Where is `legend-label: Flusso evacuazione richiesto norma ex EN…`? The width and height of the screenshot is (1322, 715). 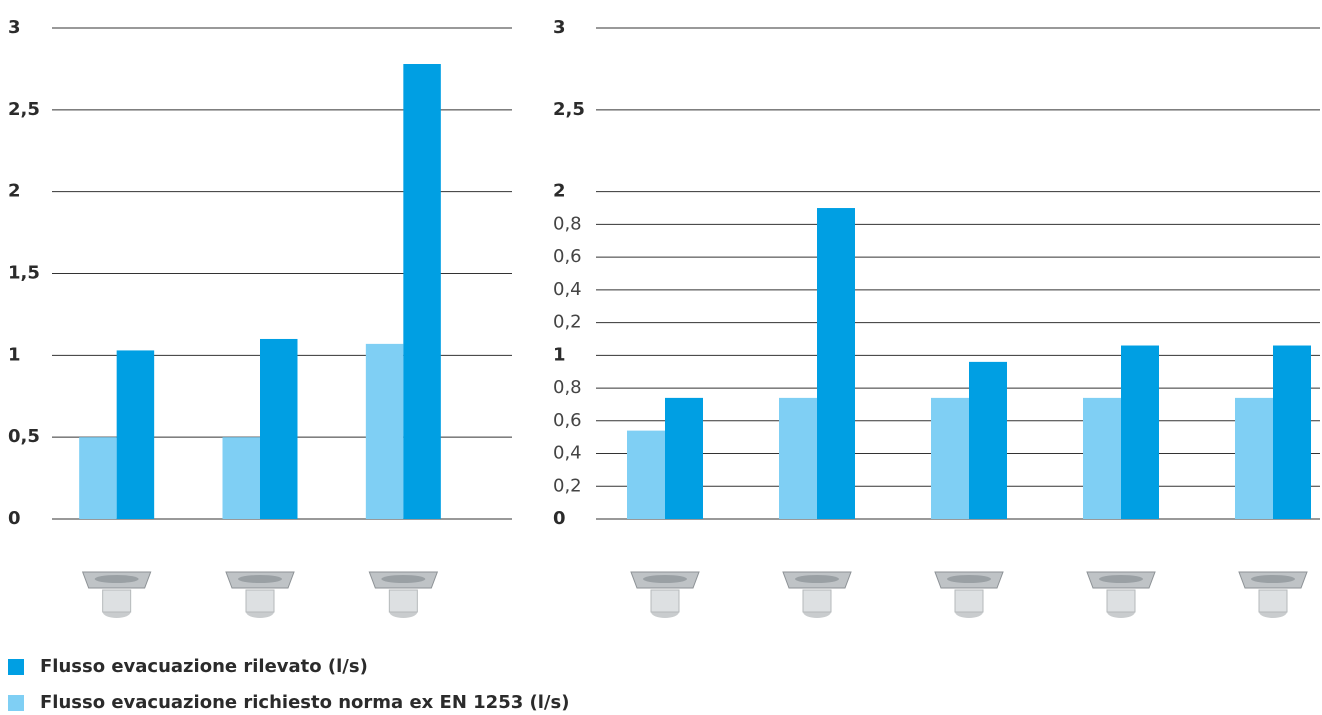 legend-label: Flusso evacuazione richiesto norma ex EN… is located at coordinates (304, 702).